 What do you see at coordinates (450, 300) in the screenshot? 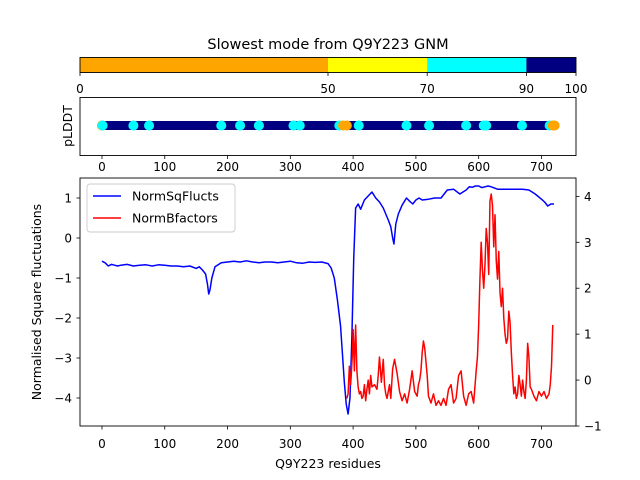
I see `series-line-normbfactors` at bounding box center [450, 300].